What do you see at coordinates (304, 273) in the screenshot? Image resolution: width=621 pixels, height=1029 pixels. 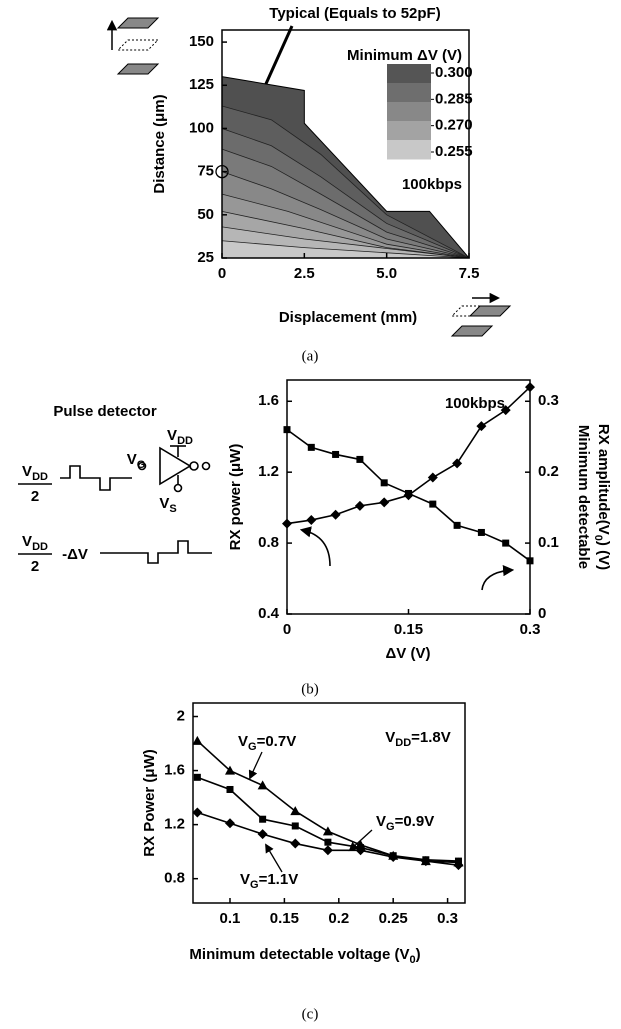 I see `x-tick-label: 2.5` at bounding box center [304, 273].